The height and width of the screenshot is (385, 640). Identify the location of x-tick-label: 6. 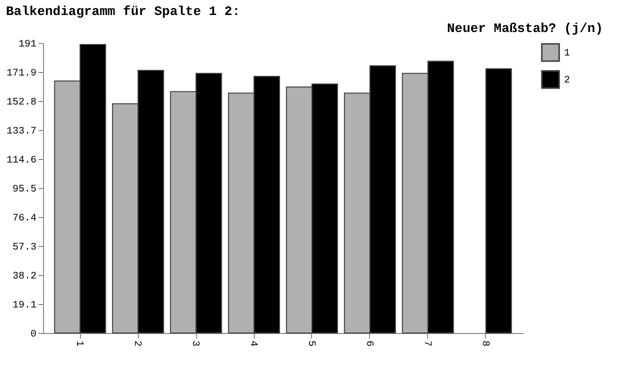
(368, 343).